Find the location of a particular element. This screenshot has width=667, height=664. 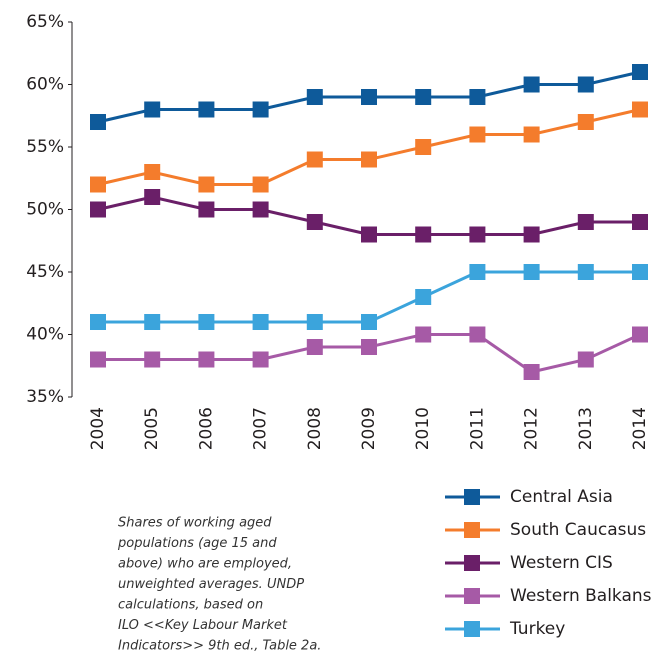

x-tick-label: 2004 is located at coordinates (98, 428).